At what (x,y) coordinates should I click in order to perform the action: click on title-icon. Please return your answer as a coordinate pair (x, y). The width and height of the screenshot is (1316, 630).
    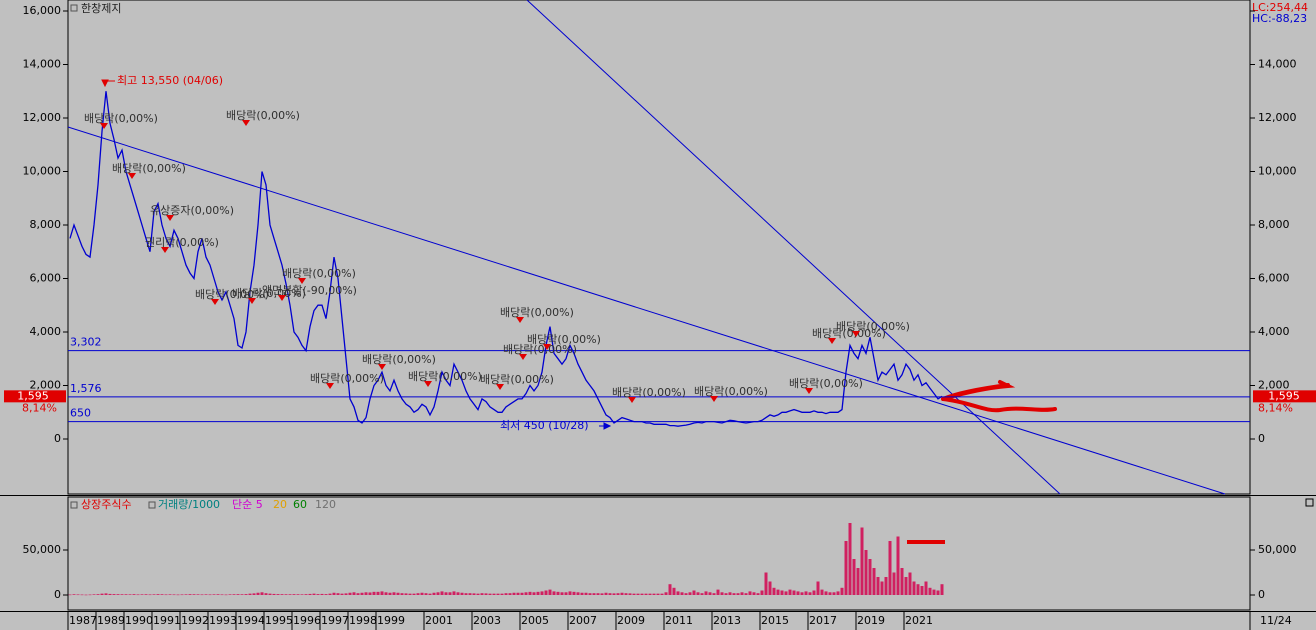
    Looking at the image, I should click on (74, 8).